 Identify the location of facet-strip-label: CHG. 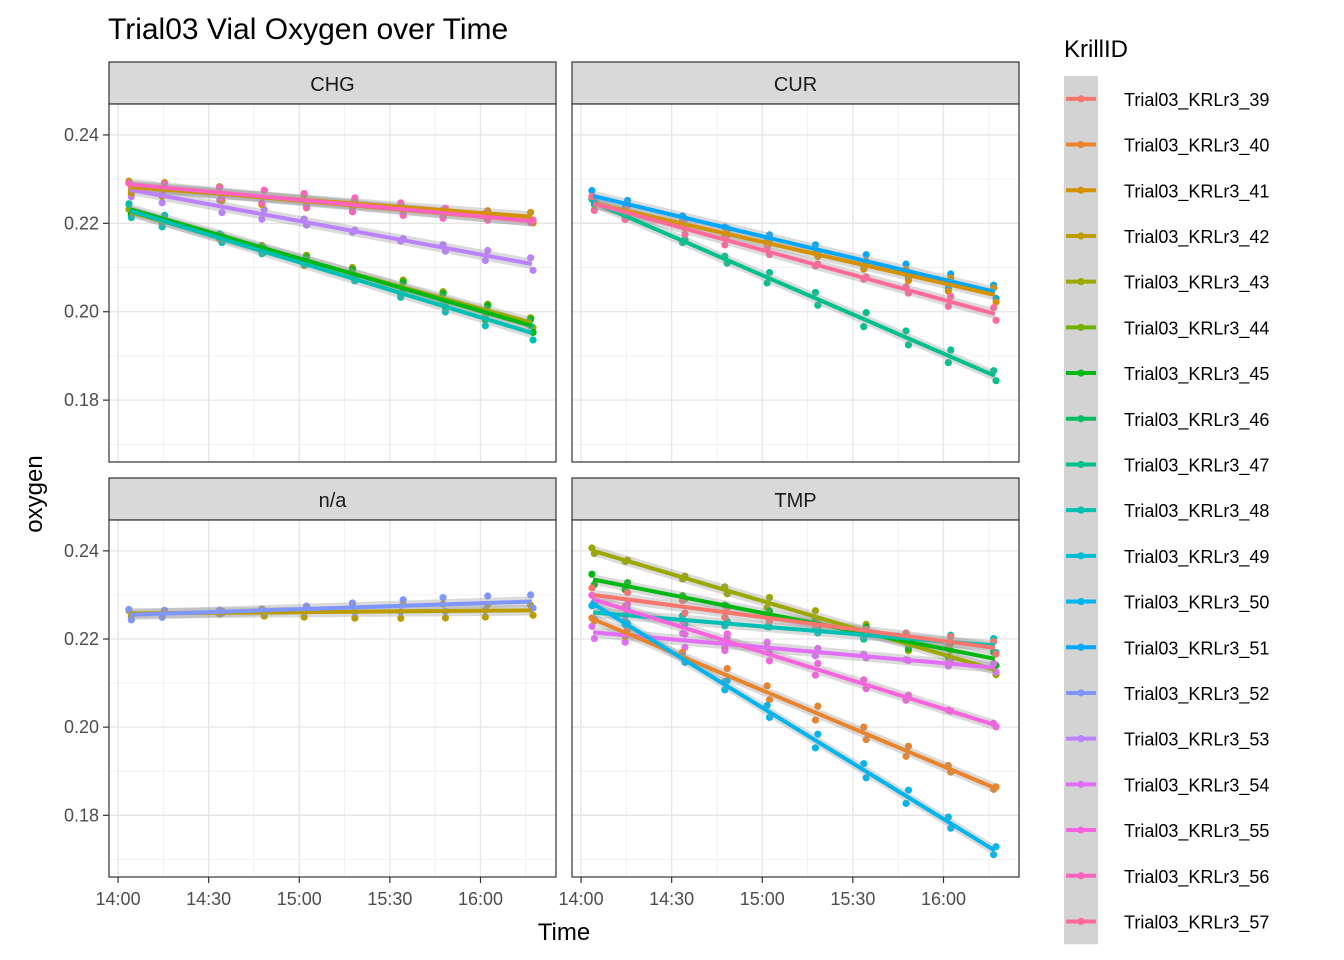
(332, 85).